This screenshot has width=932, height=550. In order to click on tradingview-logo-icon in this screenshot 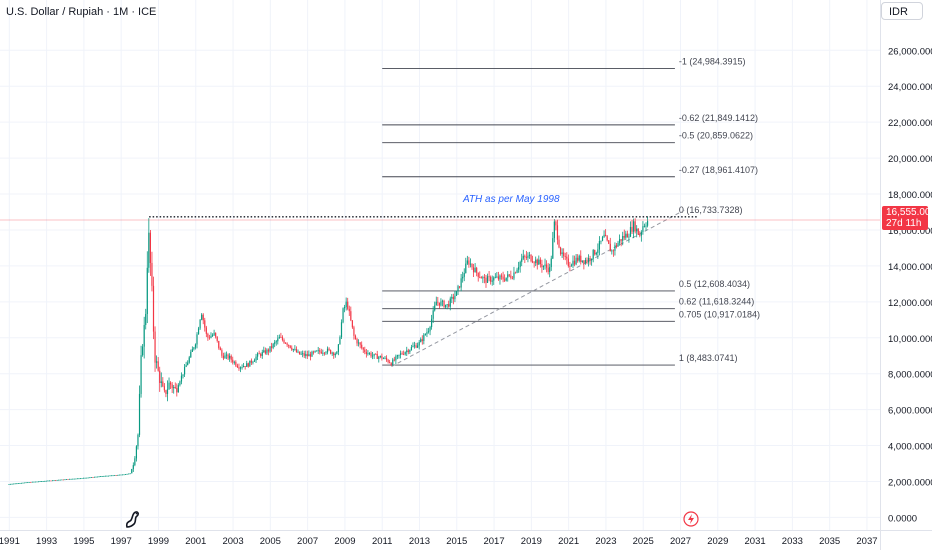, I will do `click(133, 519)`.